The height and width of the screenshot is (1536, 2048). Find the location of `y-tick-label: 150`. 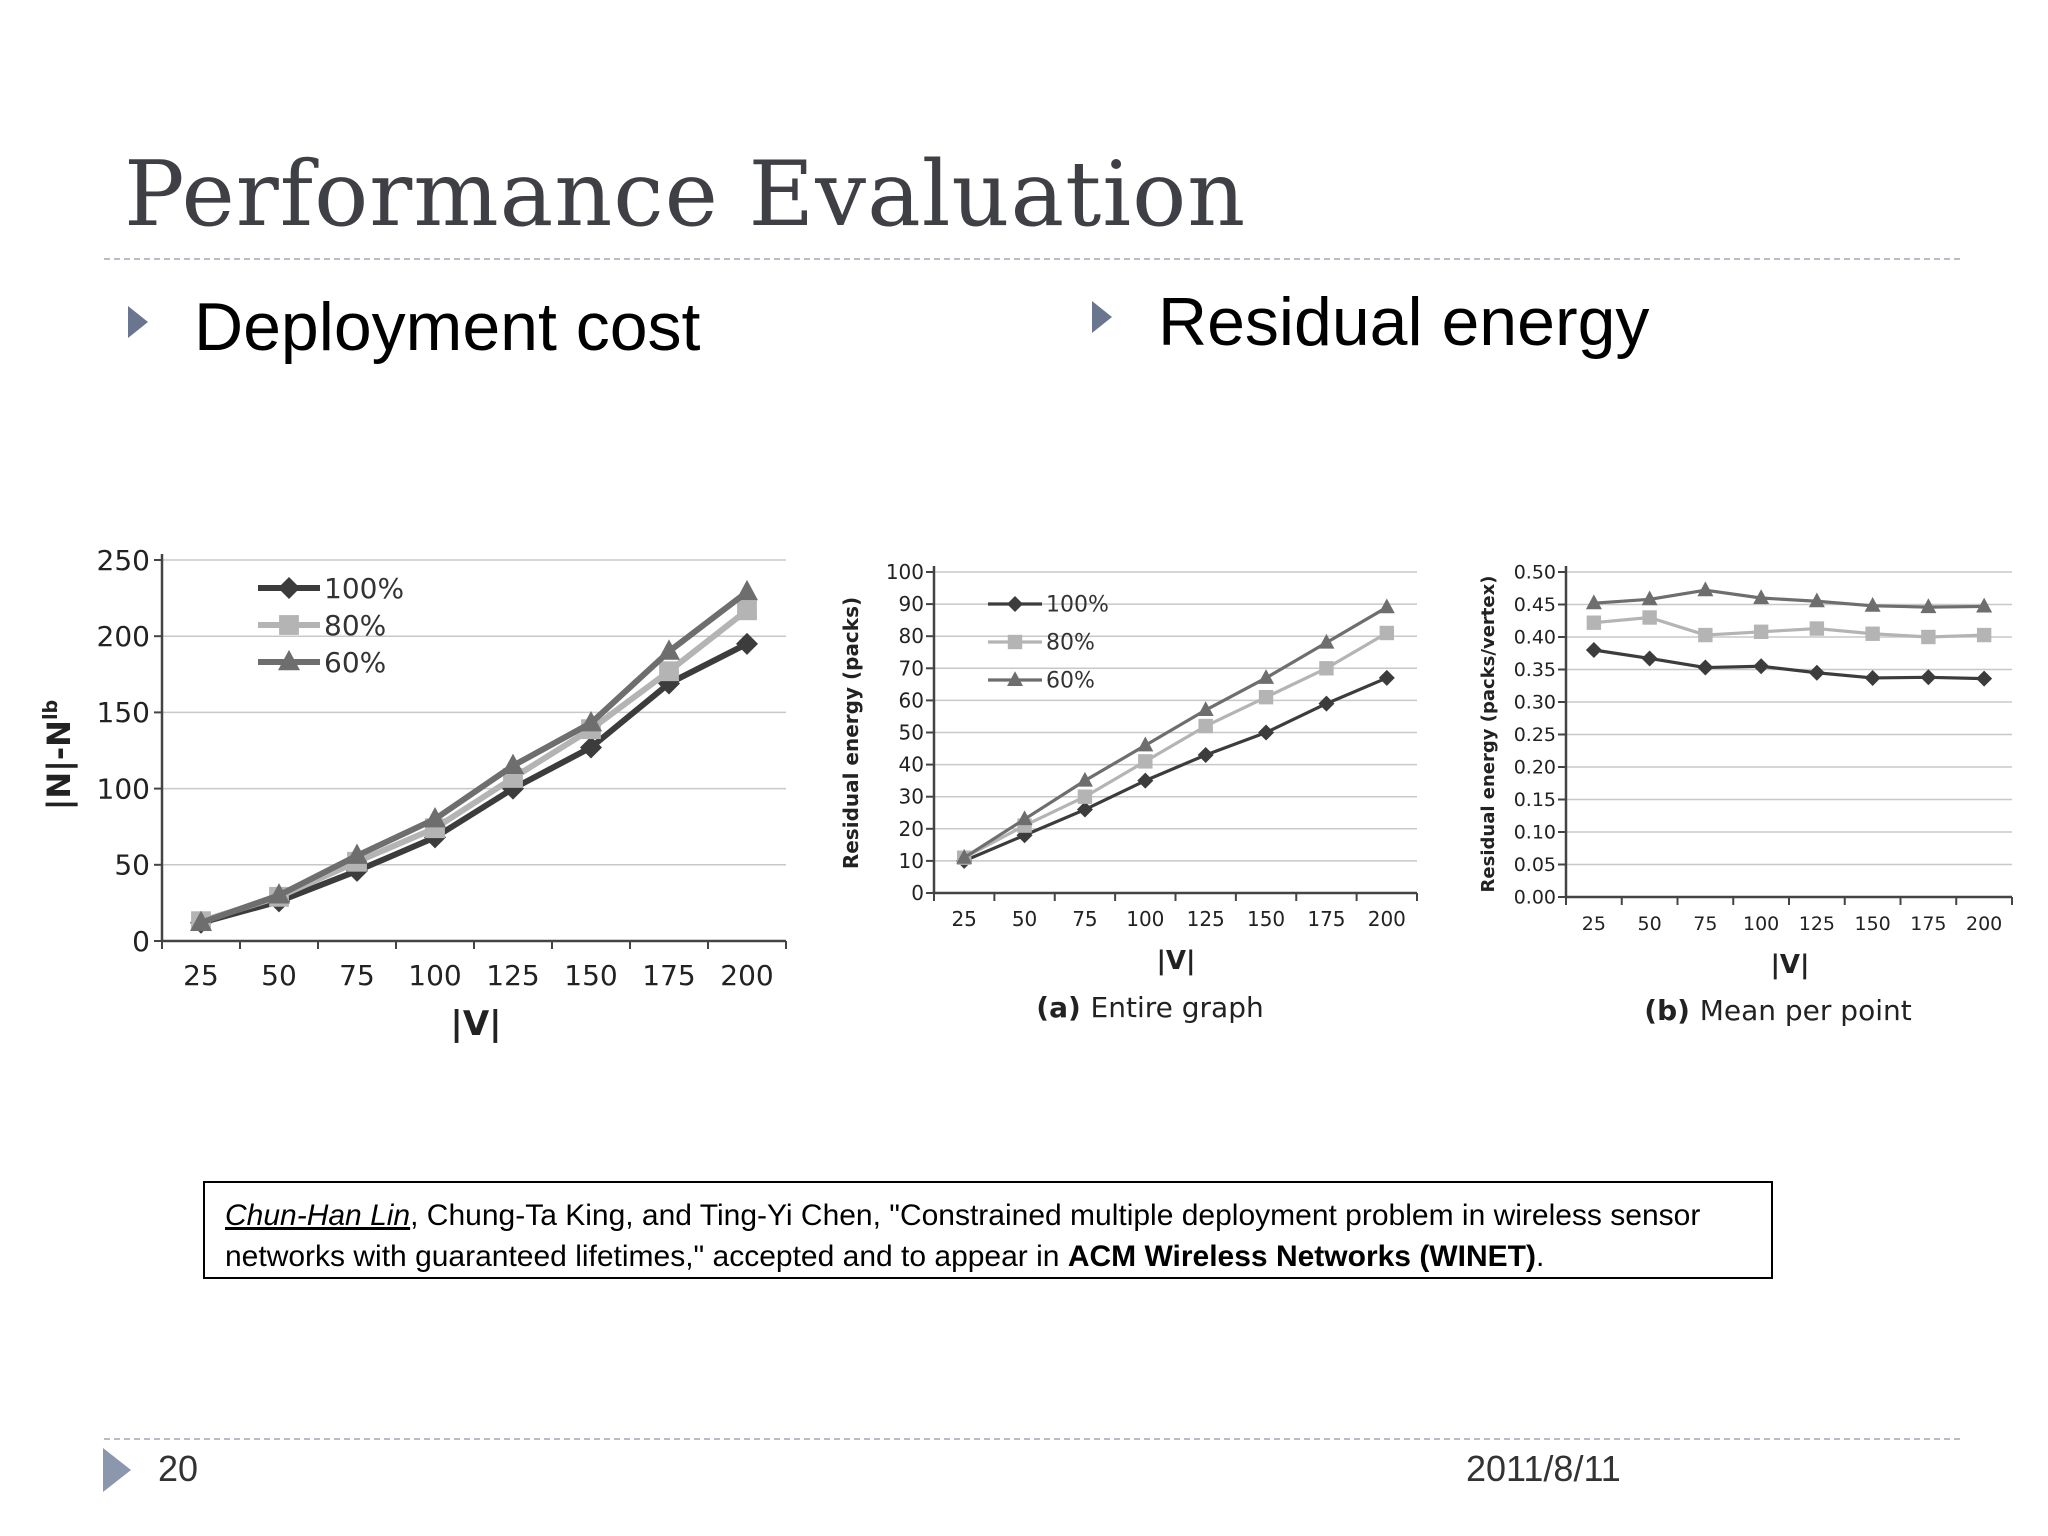

y-tick-label: 150 is located at coordinates (123, 712).